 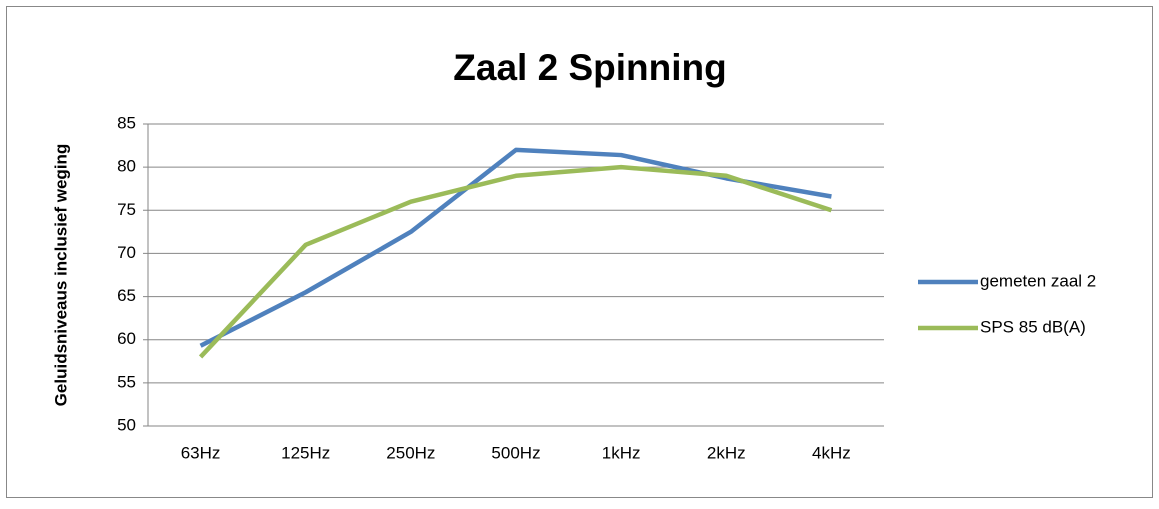 I want to click on legend-label: gemeten zaal 2, so click(x=1038, y=280).